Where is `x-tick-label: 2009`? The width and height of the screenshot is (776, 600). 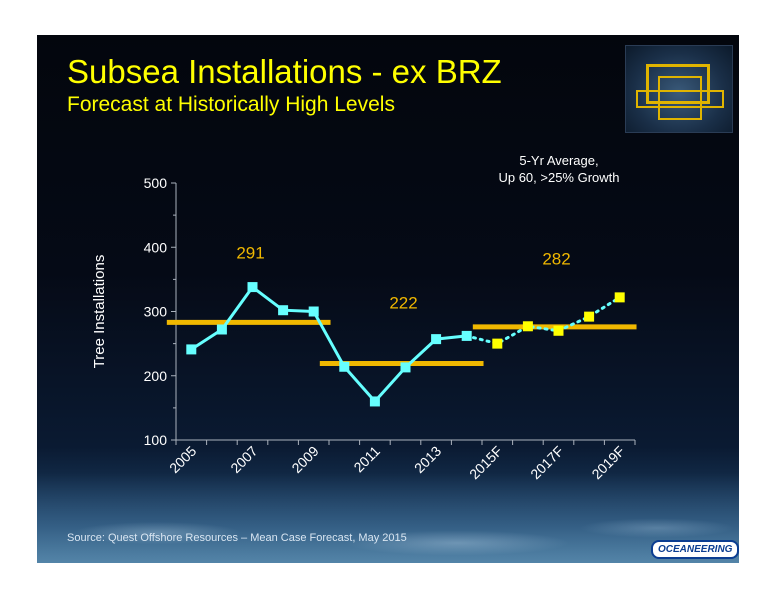
x-tick-label: 2009 is located at coordinates (304, 459).